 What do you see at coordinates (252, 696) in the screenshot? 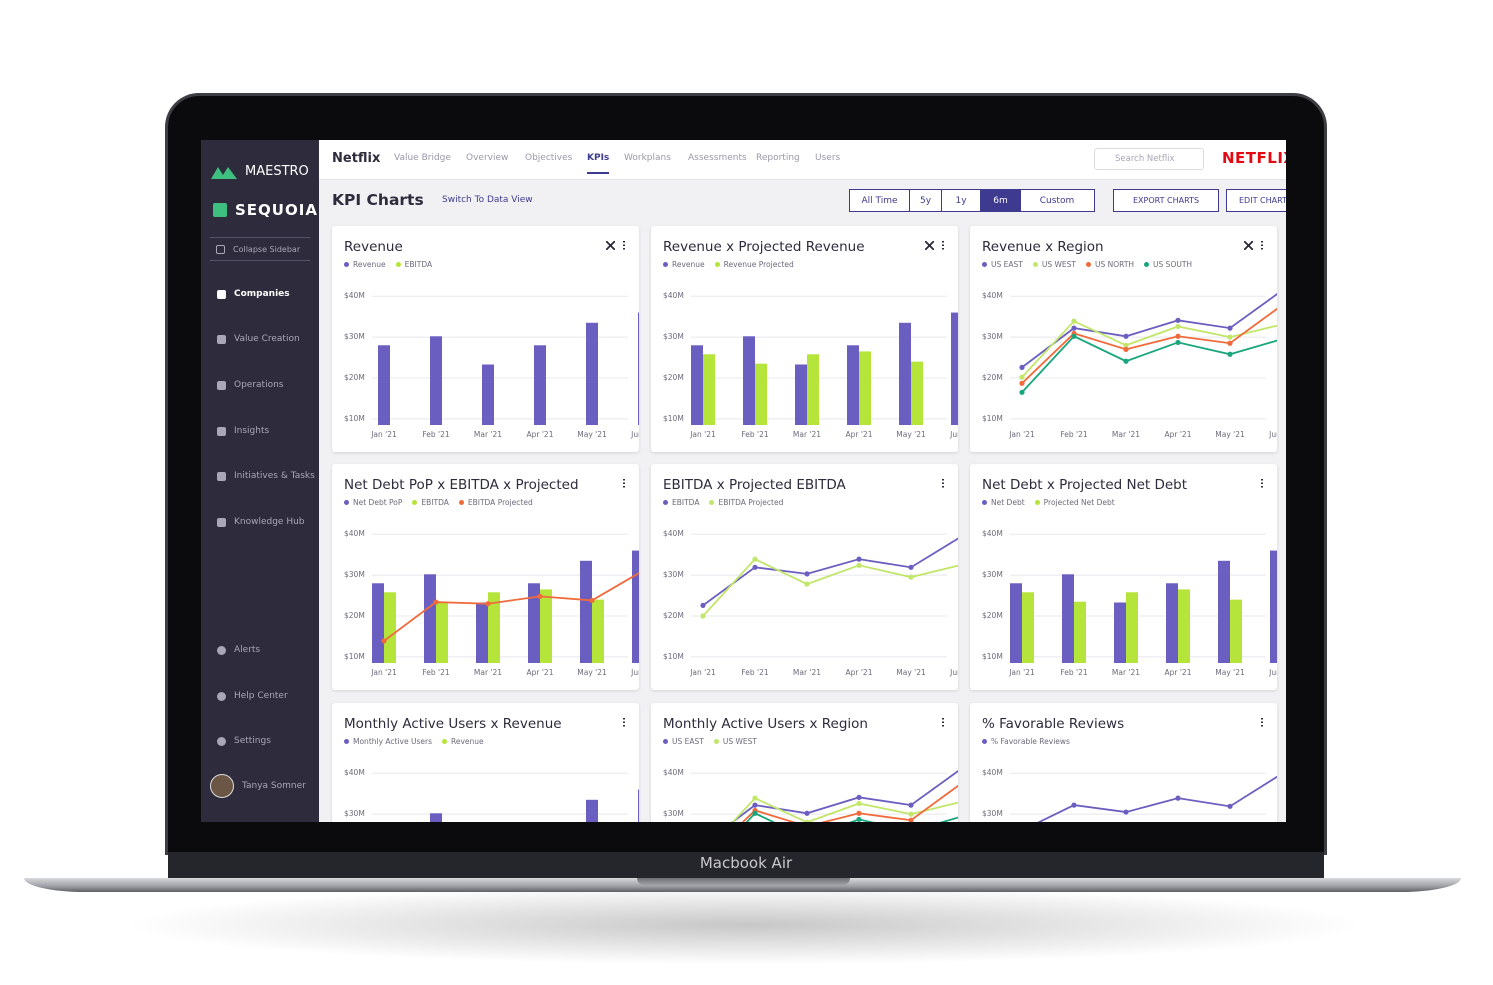
I see `sidebar-item: Help Center` at bounding box center [252, 696].